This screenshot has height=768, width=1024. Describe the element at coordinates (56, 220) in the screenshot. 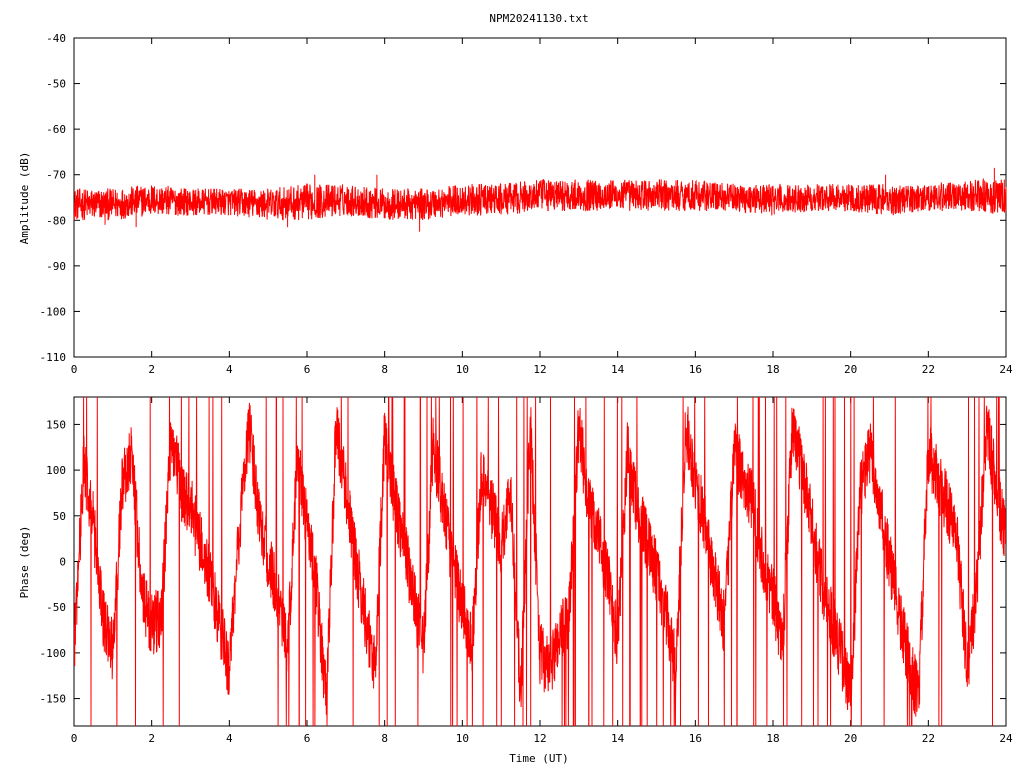

I see `y-tick-label: -80` at that location.